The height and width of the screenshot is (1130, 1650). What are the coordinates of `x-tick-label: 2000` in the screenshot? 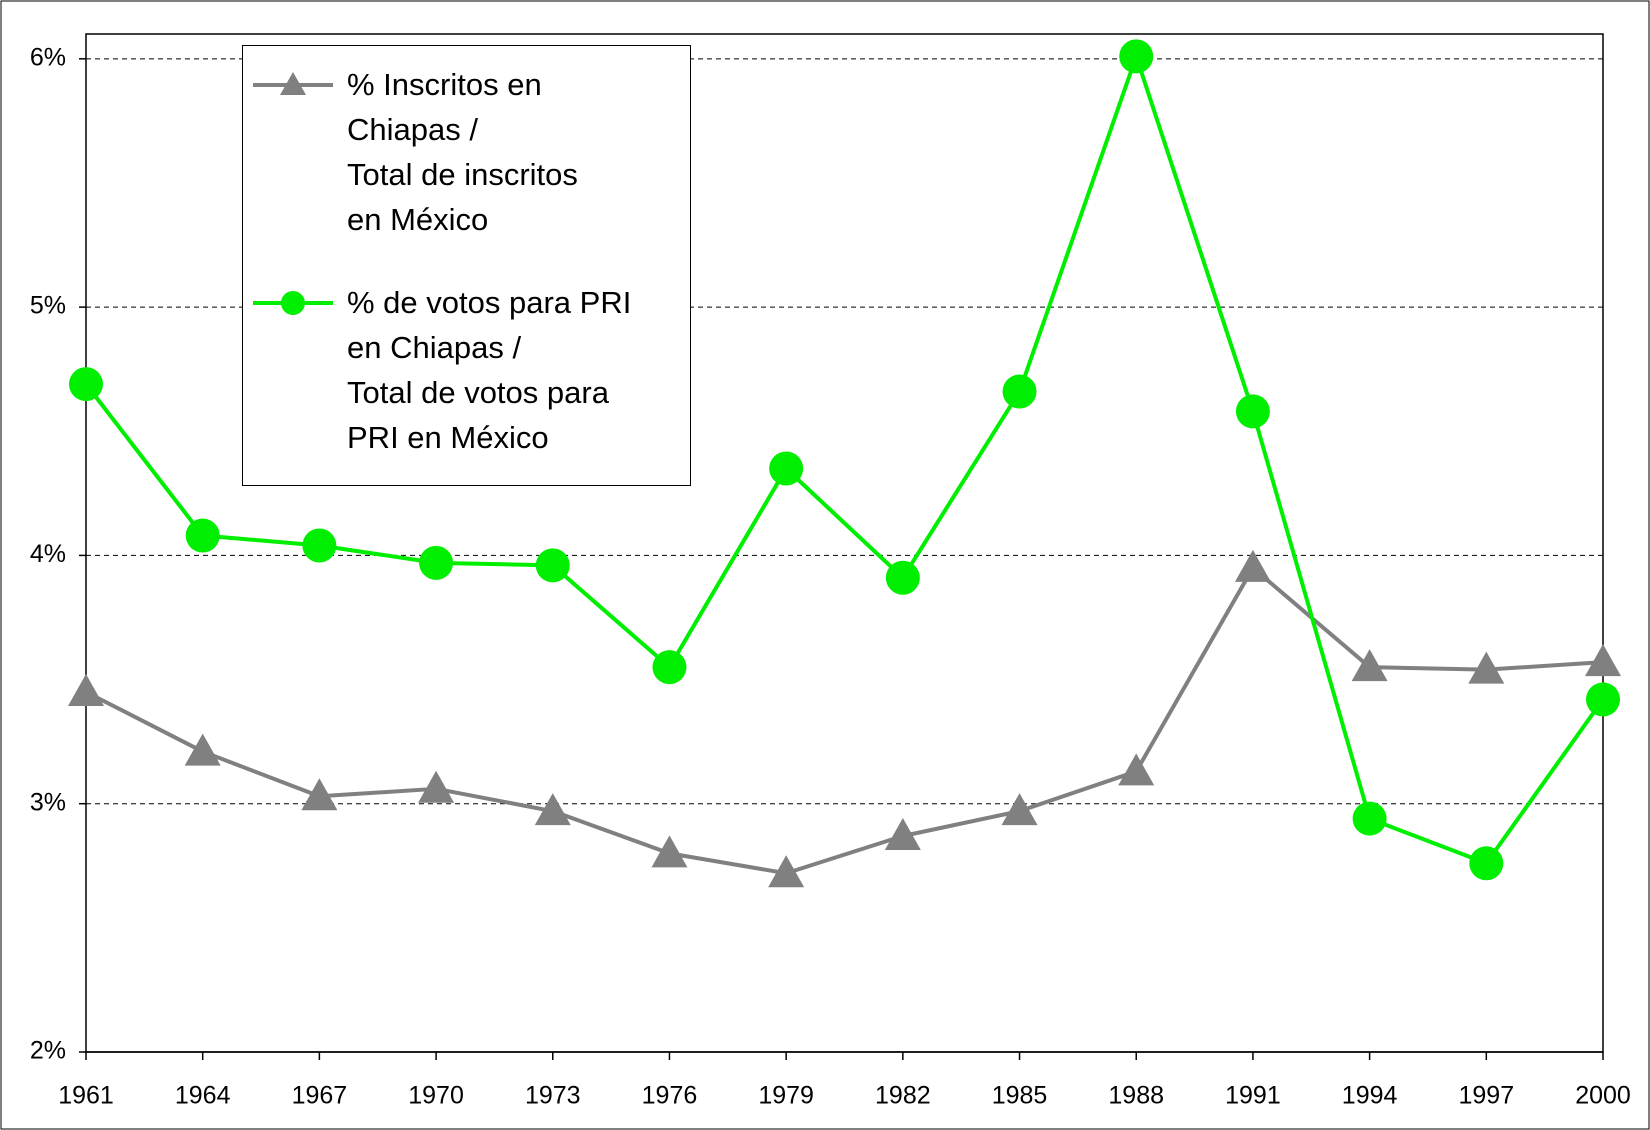 It's located at (1603, 1096).